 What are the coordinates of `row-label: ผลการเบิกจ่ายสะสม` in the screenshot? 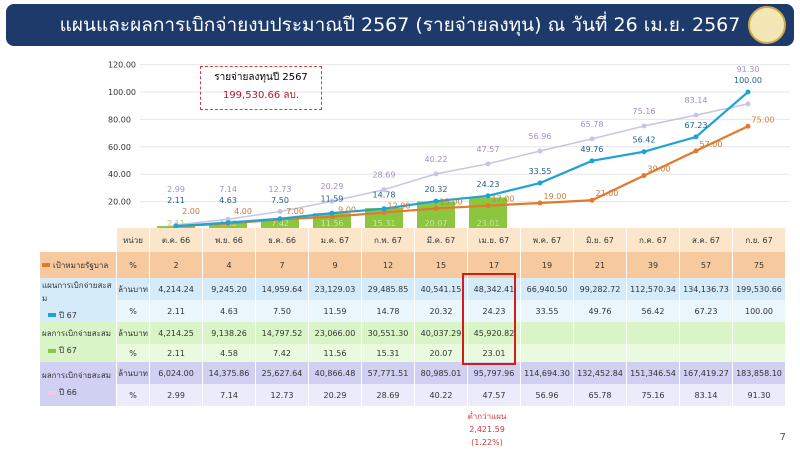 It's located at (77, 375).